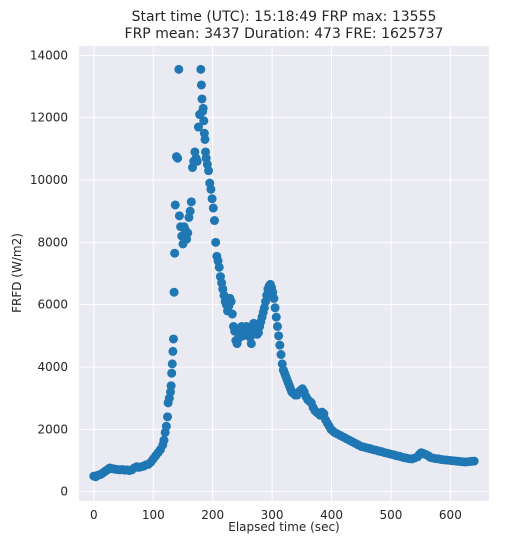 Image resolution: width=505 pixels, height=547 pixels. Describe the element at coordinates (283, 527) in the screenshot. I see `x-axis-label: Elapsed time (sec)` at that location.